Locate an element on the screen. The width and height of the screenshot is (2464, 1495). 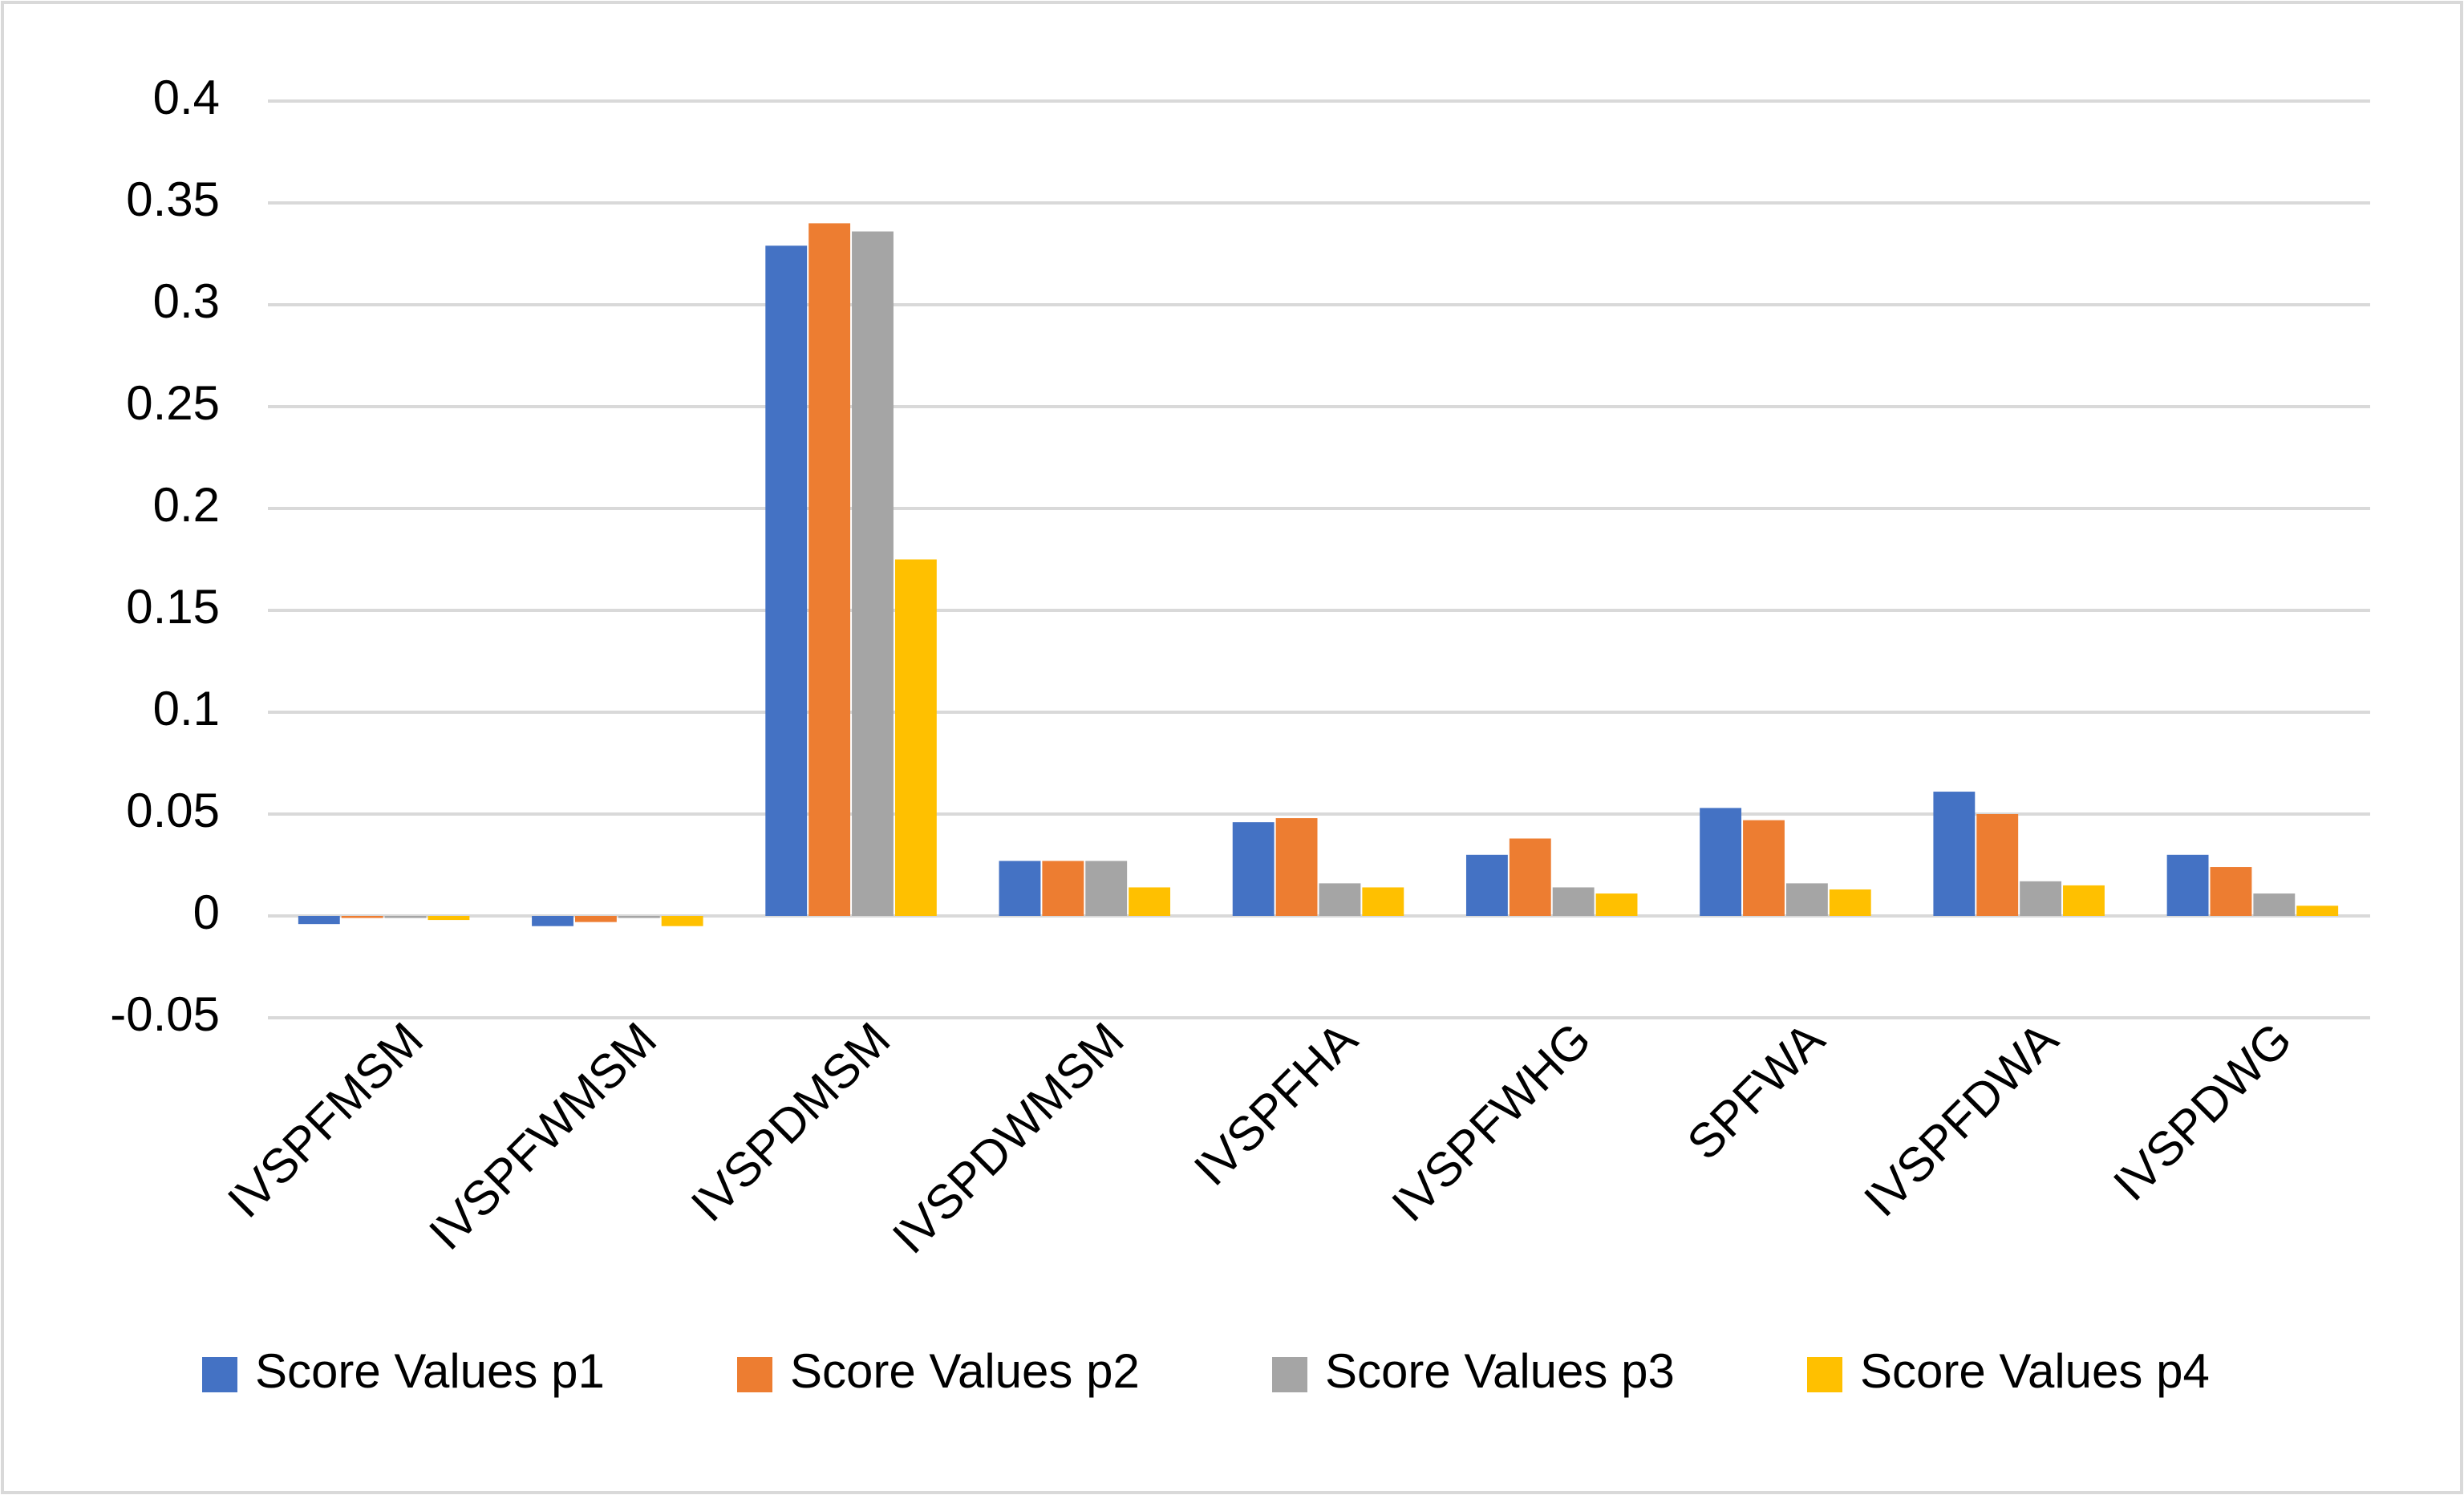
y-tick-label: 0.35 is located at coordinates (173, 199).